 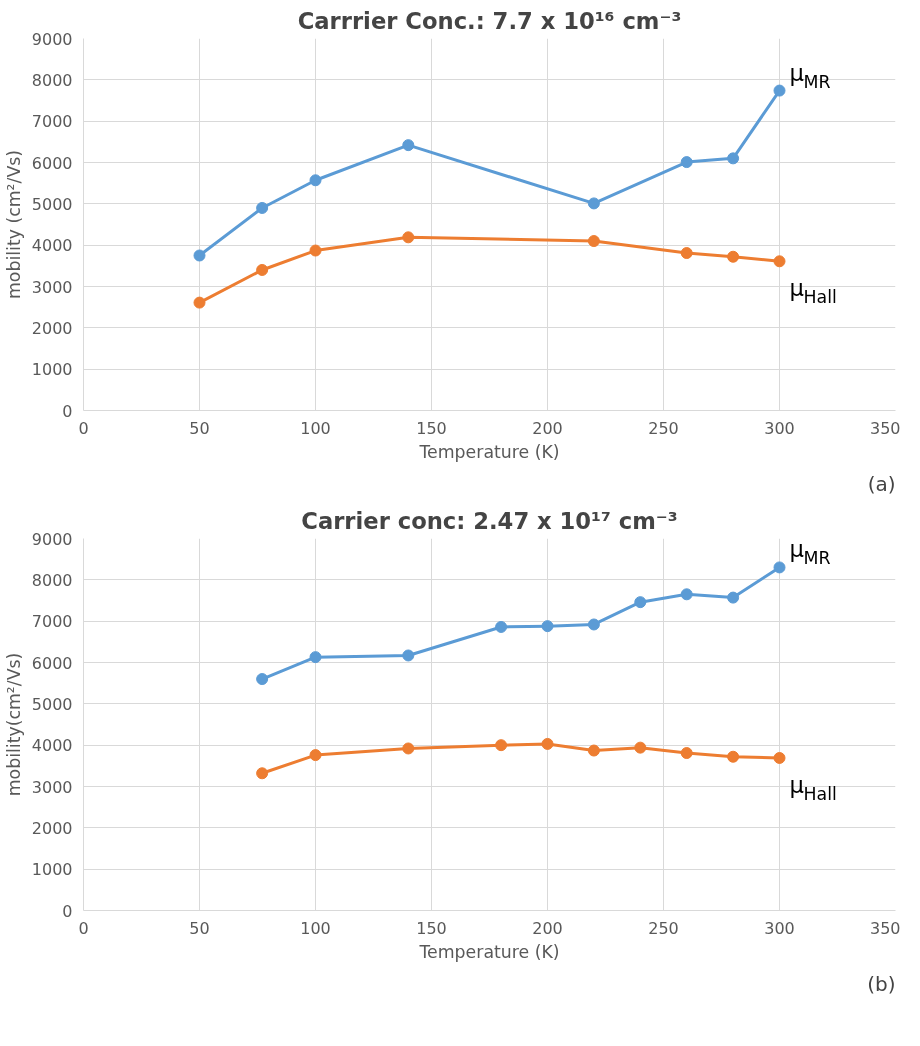 I want to click on chart-title: Carrier conc: 2.47 x 10¹⁷ cm⁻³, so click(x=489, y=520).